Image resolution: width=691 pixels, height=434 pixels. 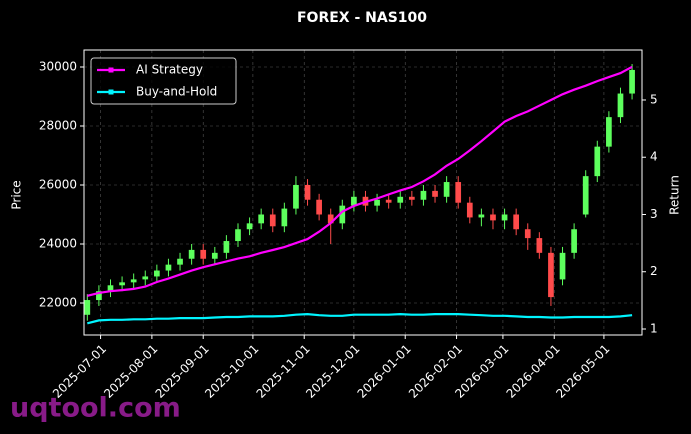 What do you see at coordinates (360, 318) in the screenshot?
I see `return-line` at bounding box center [360, 318].